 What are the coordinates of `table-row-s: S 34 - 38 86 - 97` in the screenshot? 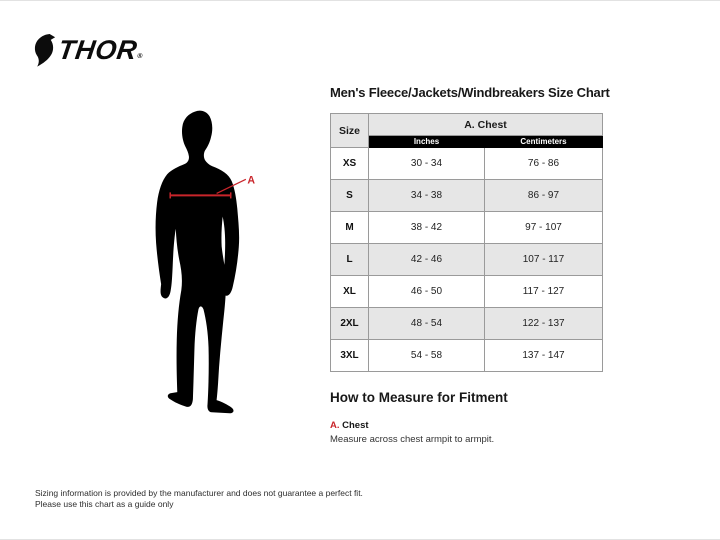 It's located at (466, 195).